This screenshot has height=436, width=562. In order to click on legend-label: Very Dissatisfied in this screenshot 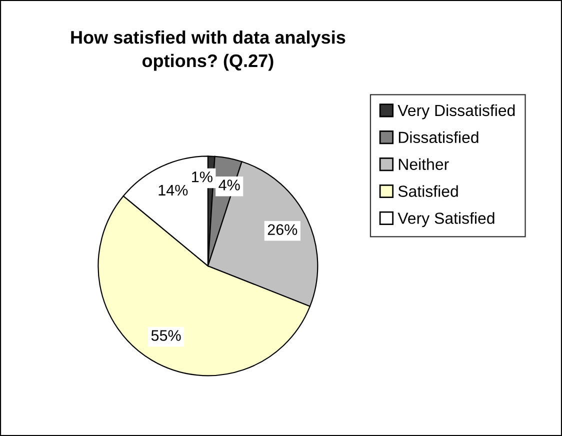, I will do `click(456, 112)`.